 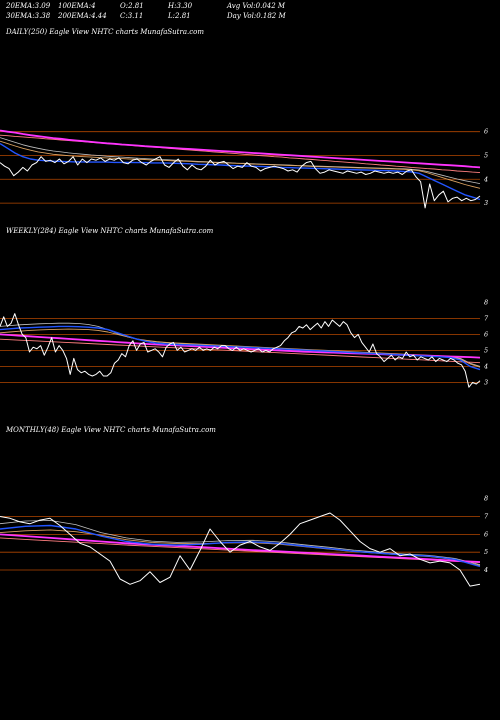 I want to click on monthly-series-price, so click(x=240, y=549).